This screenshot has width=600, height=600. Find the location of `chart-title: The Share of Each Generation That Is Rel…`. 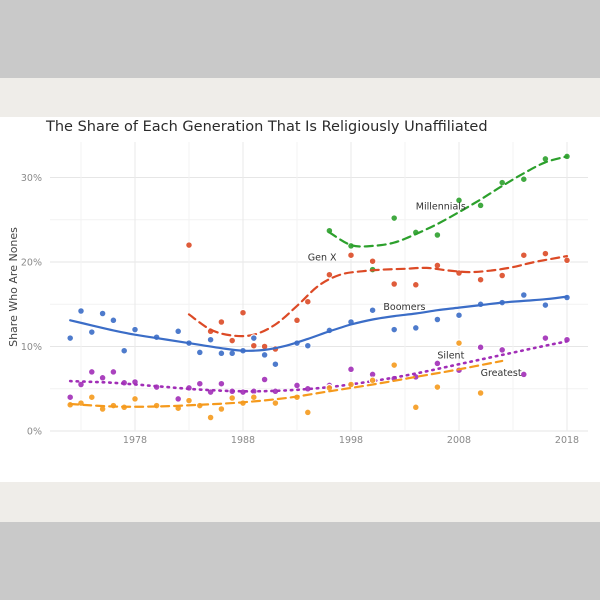

chart-title: The Share of Each Generation That Is Rel… is located at coordinates (267, 127).